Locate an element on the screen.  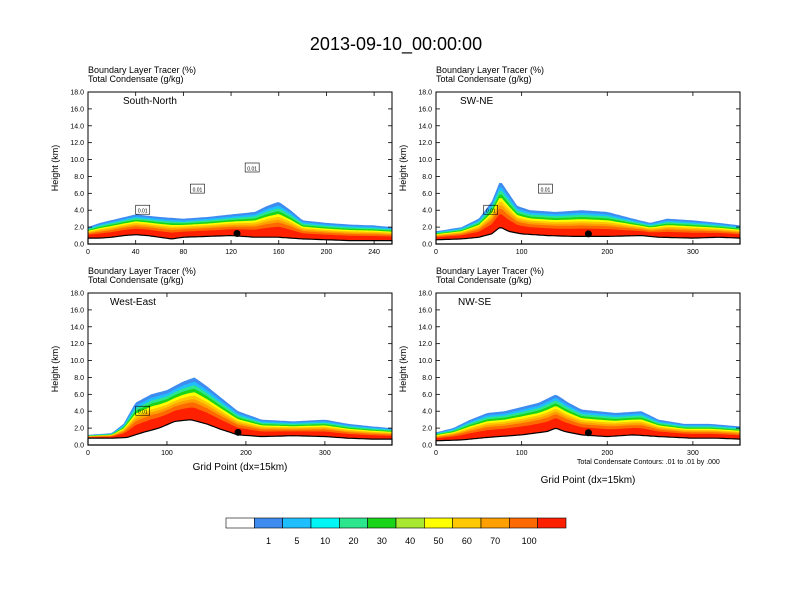
colorbar-label: 40 is located at coordinates (410, 541).